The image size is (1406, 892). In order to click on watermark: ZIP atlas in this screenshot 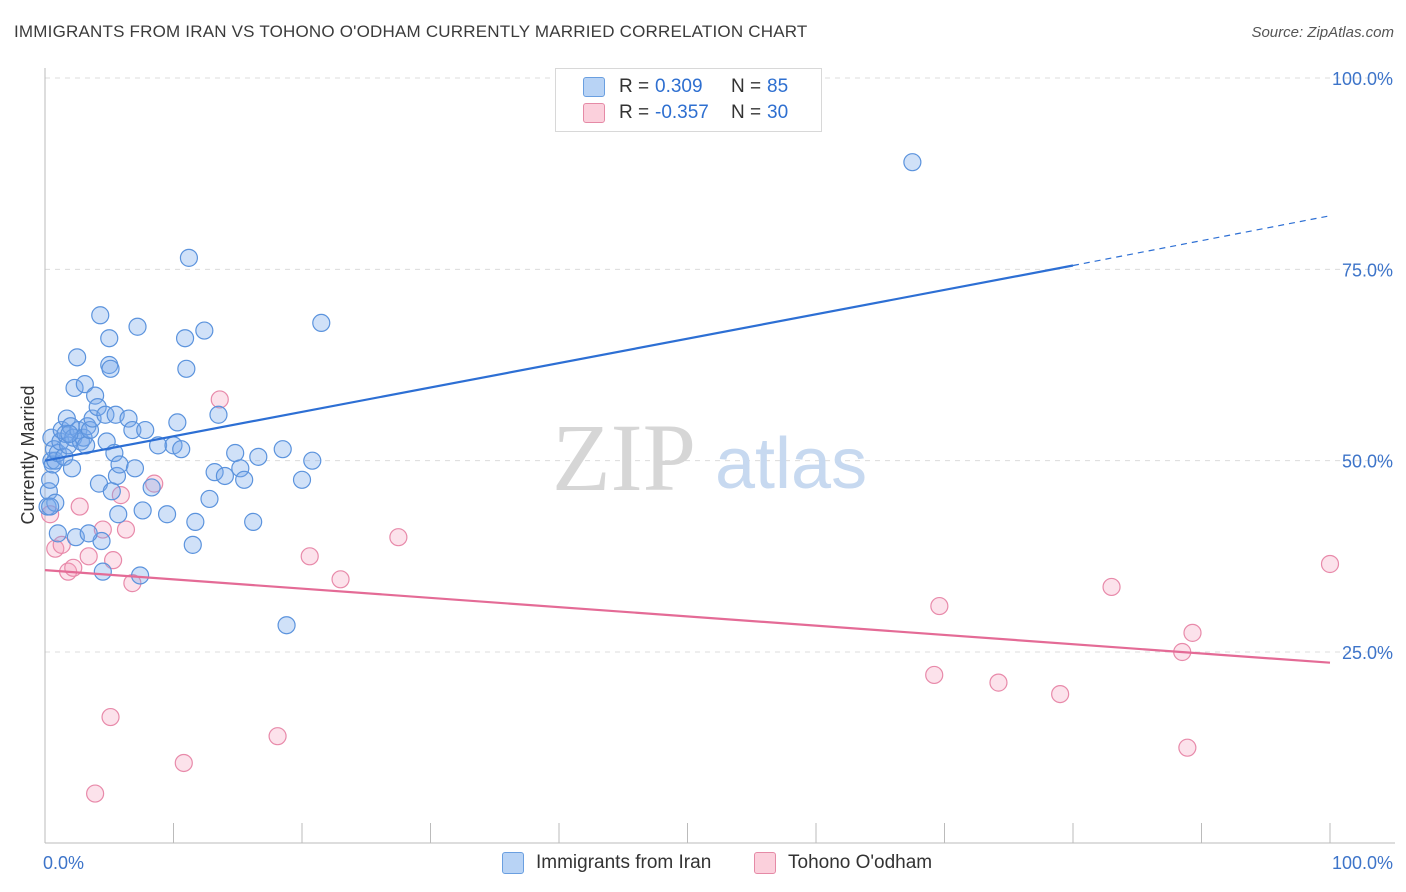, I will do `click(709, 457)`.